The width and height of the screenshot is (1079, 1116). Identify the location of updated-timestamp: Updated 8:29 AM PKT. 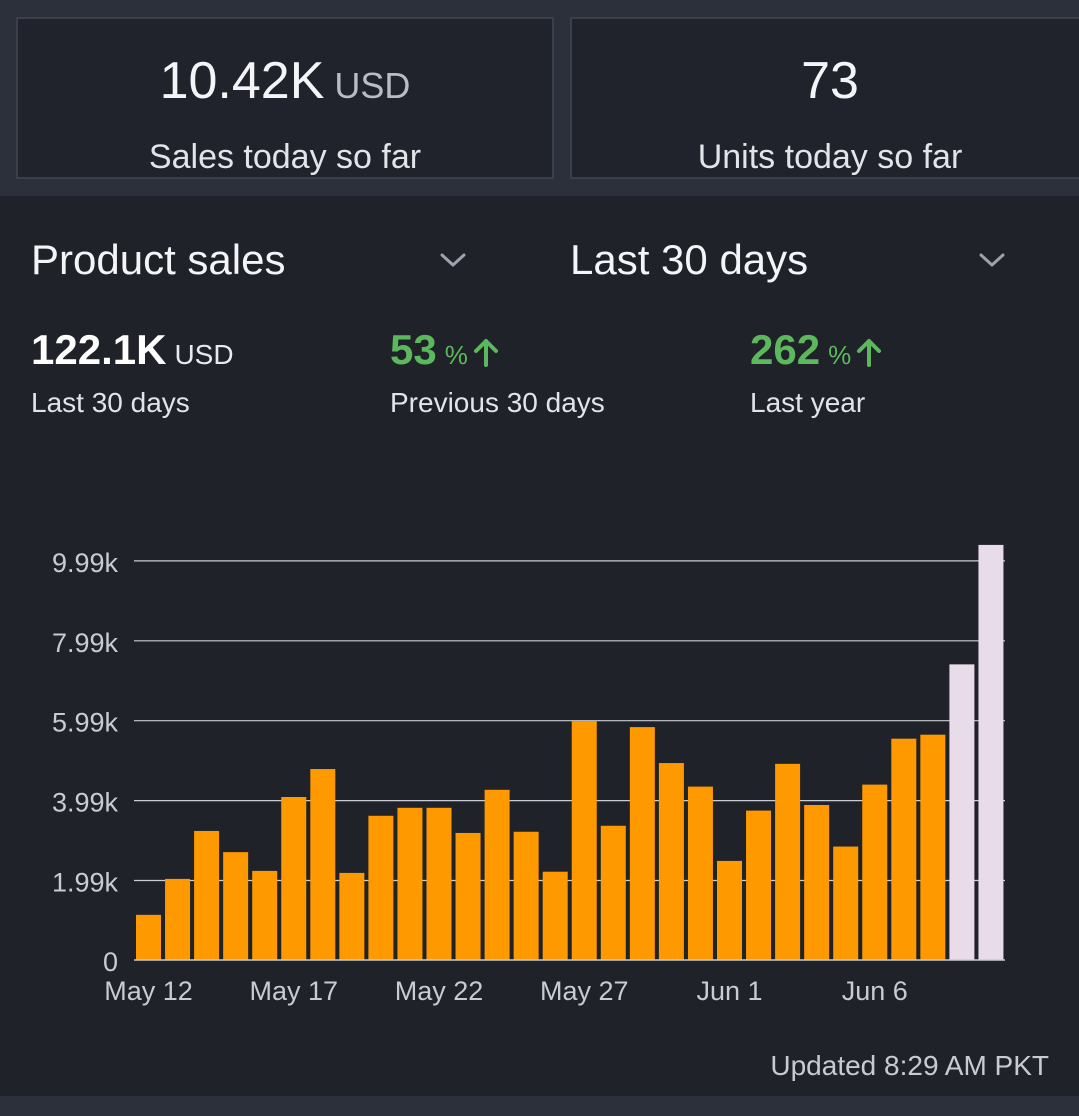
(909, 1065).